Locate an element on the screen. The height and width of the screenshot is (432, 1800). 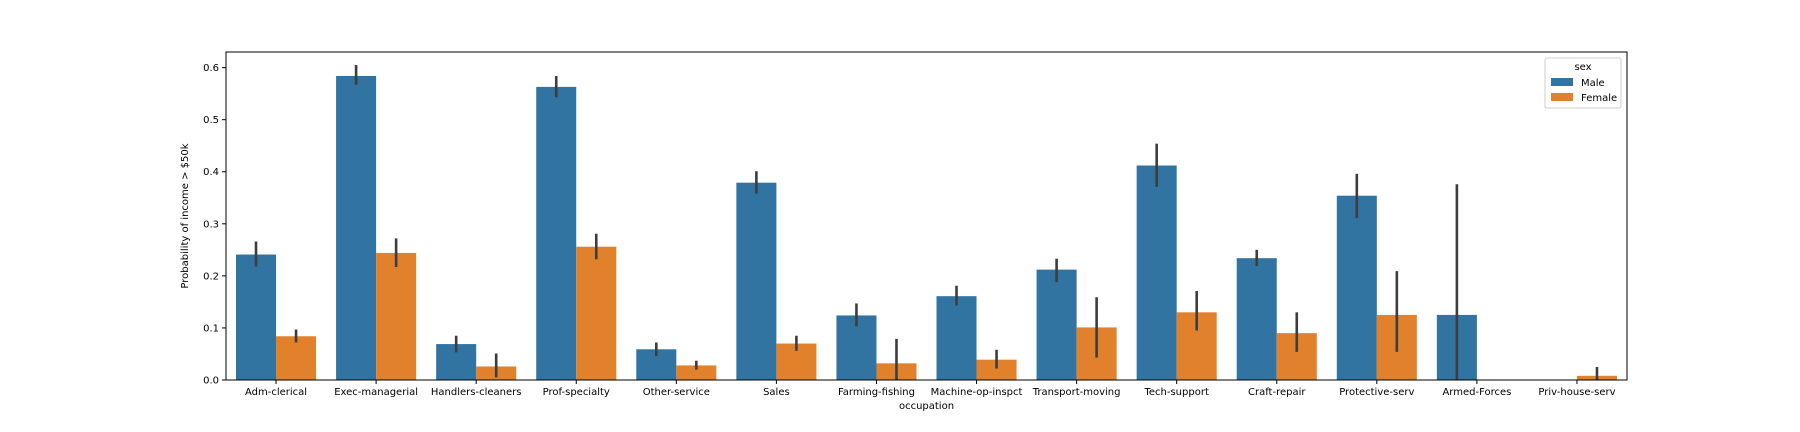
x-tick-label: Prof-specialty is located at coordinates (576, 392).